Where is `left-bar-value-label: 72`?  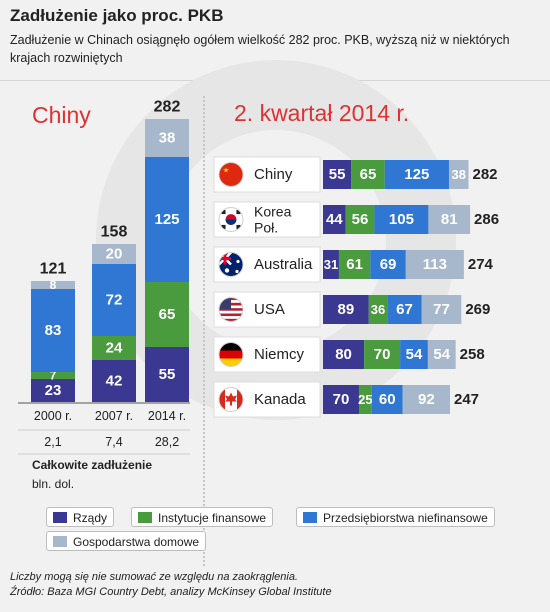 left-bar-value-label: 72 is located at coordinates (114, 300).